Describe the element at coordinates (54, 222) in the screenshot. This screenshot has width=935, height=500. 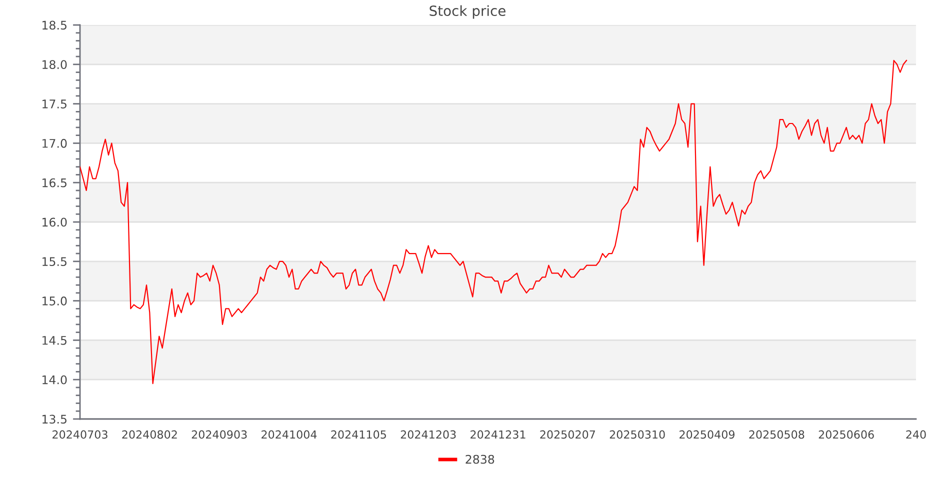
I see `y-tick-label: 16.0` at that location.